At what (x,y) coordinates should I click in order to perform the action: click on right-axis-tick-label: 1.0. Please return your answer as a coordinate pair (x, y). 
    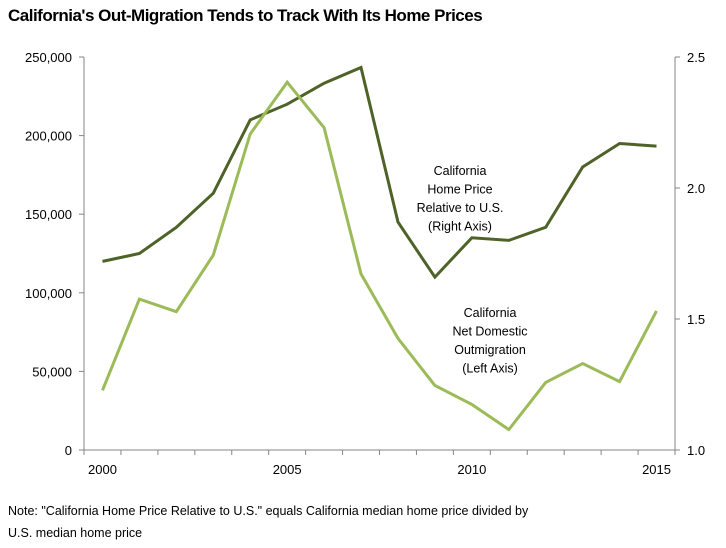
    Looking at the image, I should click on (696, 450).